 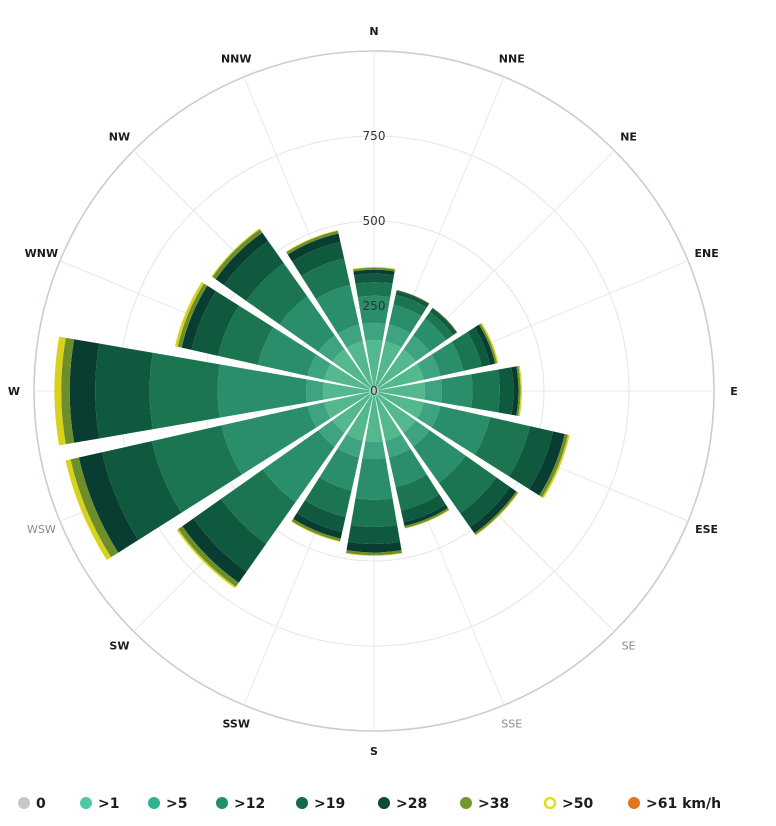 I want to click on legend-entry: >12, so click(x=240, y=804).